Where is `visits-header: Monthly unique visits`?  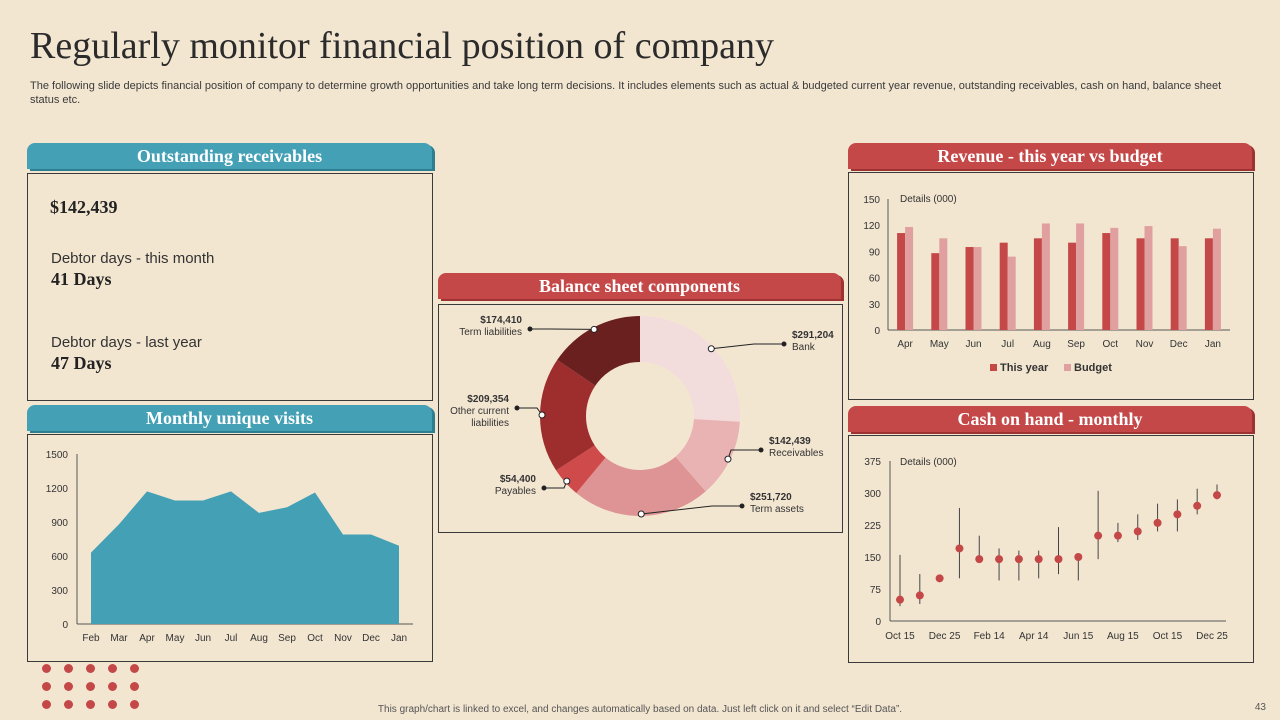
visits-header: Monthly unique visits is located at coordinates (229, 418).